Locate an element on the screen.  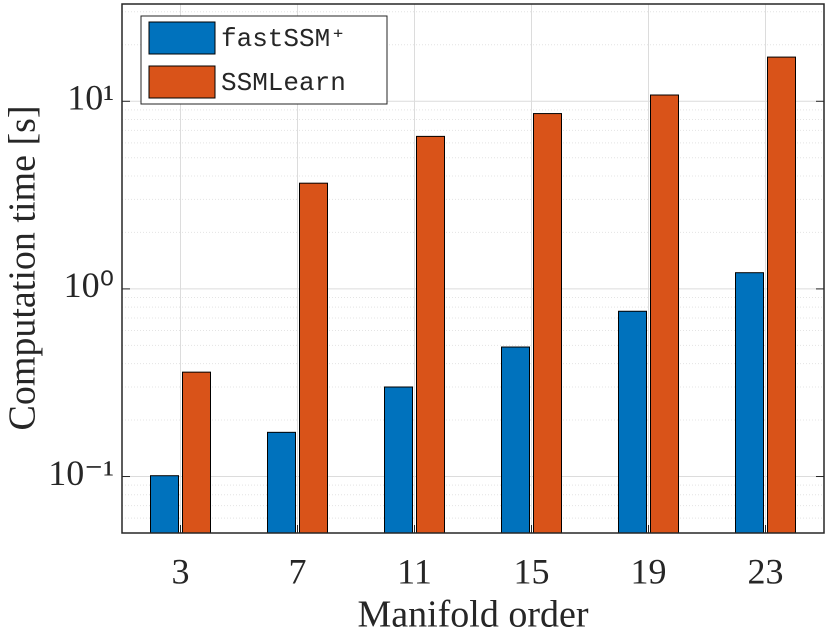
x-tick-label: 11 is located at coordinates (414, 571).